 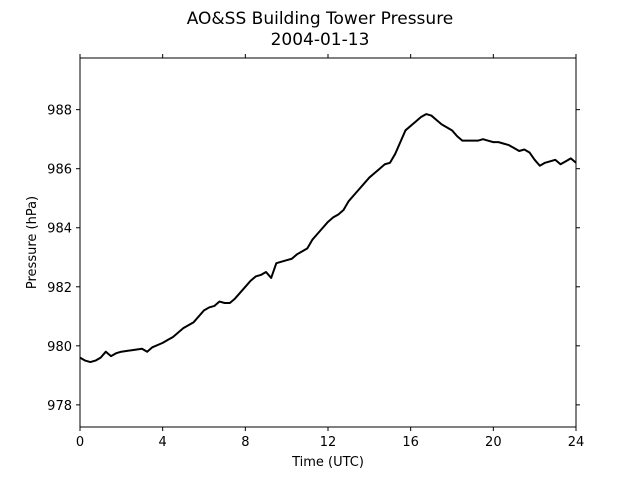 What do you see at coordinates (59, 170) in the screenshot?
I see `y-tick-label: 986` at bounding box center [59, 170].